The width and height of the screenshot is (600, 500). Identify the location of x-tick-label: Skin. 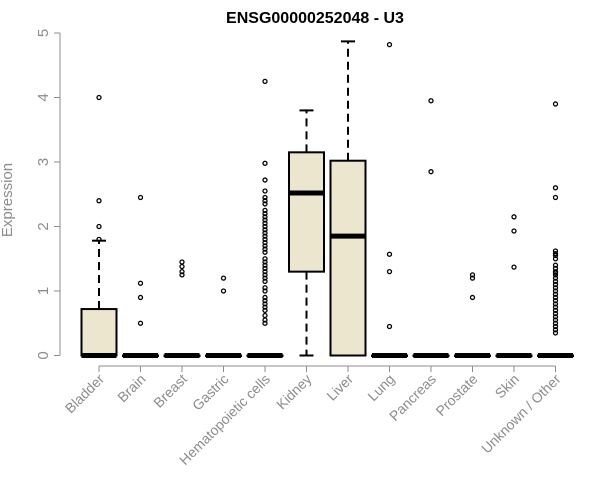
(507, 386).